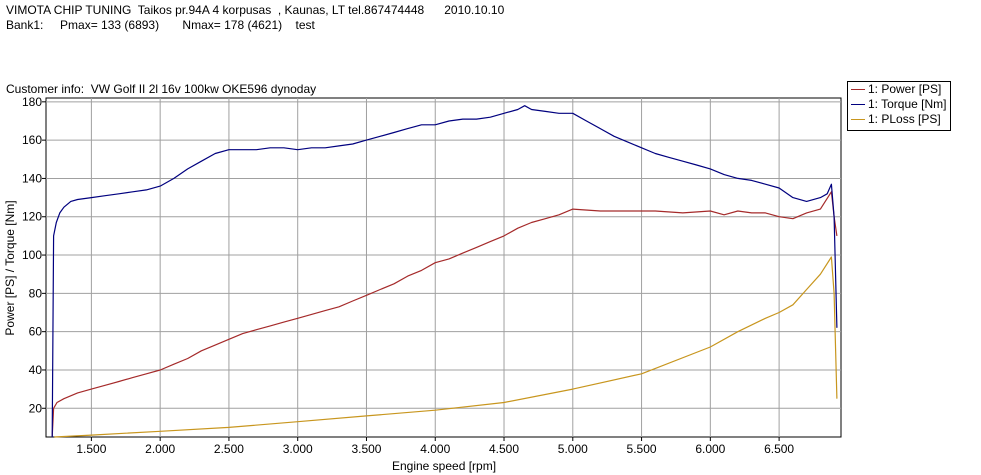 The image size is (981, 475). What do you see at coordinates (229, 449) in the screenshot?
I see `x-tick-label: 2.500` at bounding box center [229, 449].